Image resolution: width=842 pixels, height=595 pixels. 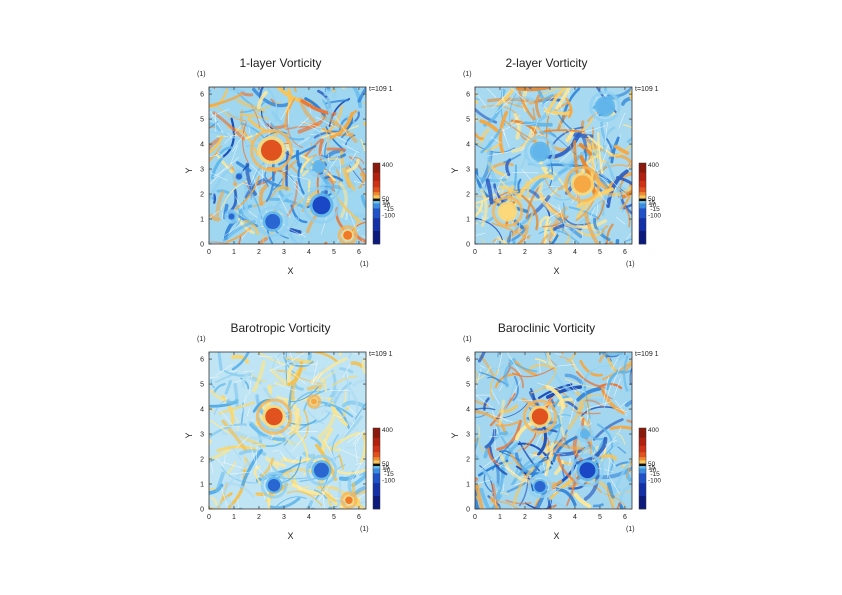 I want to click on panel-title: 1-layer Vorticity, so click(x=280, y=63).